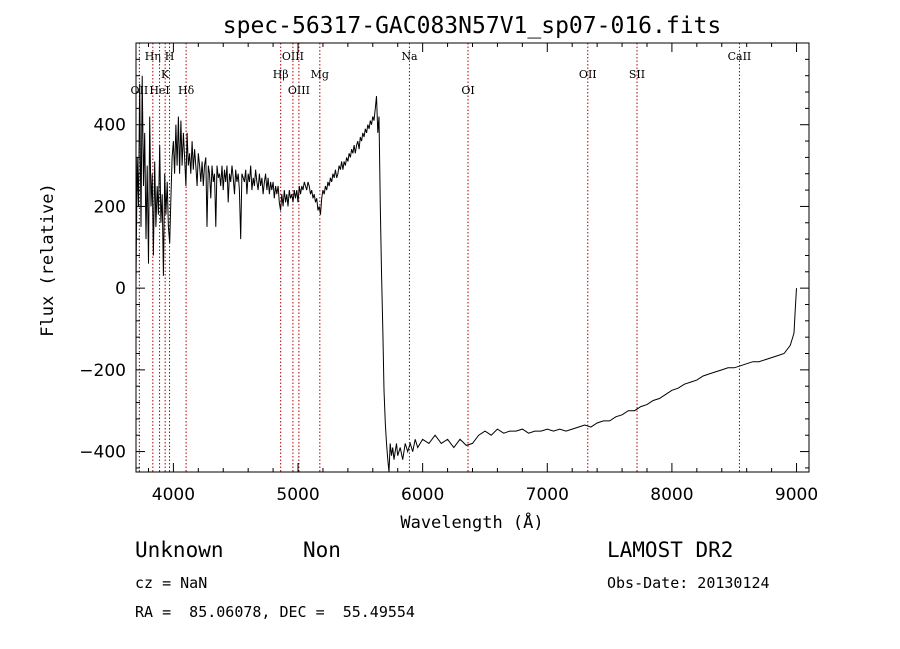 The height and width of the screenshot is (649, 900). What do you see at coordinates (547, 495) in the screenshot?
I see `x-tick-label: 7000` at bounding box center [547, 495].